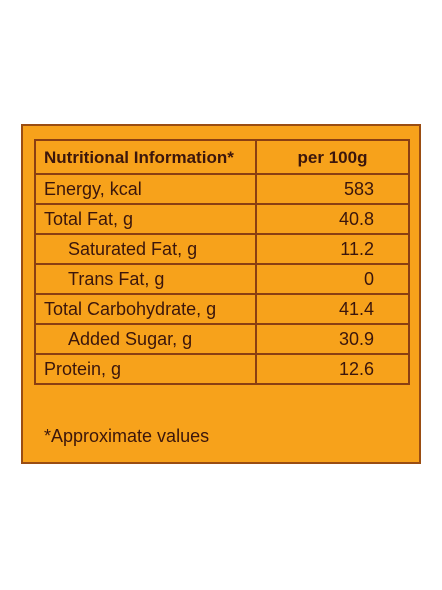 This screenshot has height=590, width=442. Describe the element at coordinates (127, 436) in the screenshot. I see `footnote: *Approximate values` at that location.